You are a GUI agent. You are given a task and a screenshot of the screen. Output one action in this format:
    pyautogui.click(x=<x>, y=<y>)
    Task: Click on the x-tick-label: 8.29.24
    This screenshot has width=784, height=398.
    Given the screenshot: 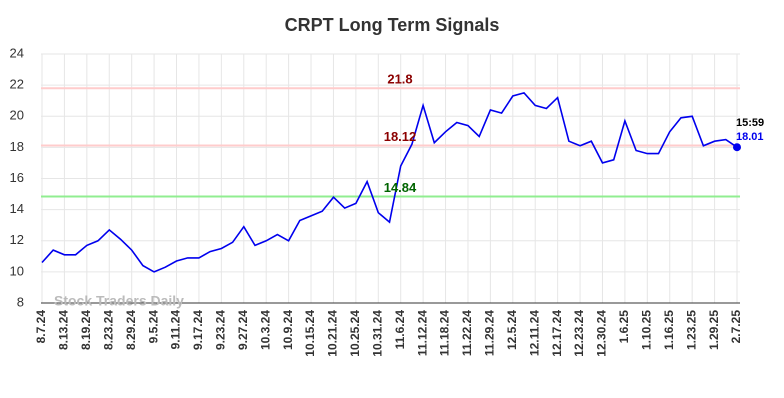 What is the action you would take?
    pyautogui.click(x=131, y=330)
    